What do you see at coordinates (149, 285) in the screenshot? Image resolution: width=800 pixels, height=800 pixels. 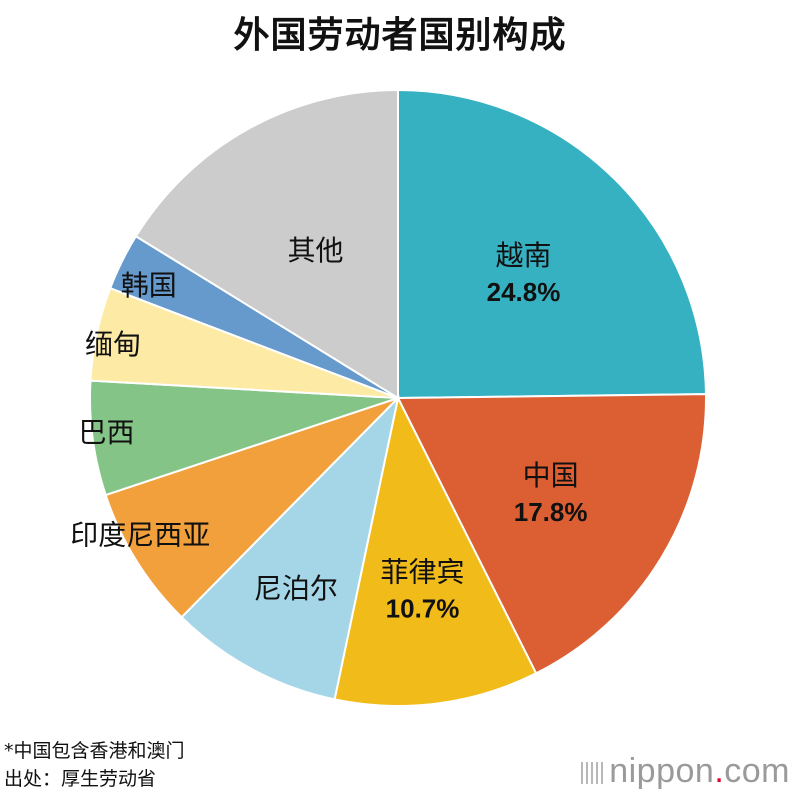 I see `slice-label-7: 韩国` at bounding box center [149, 285].